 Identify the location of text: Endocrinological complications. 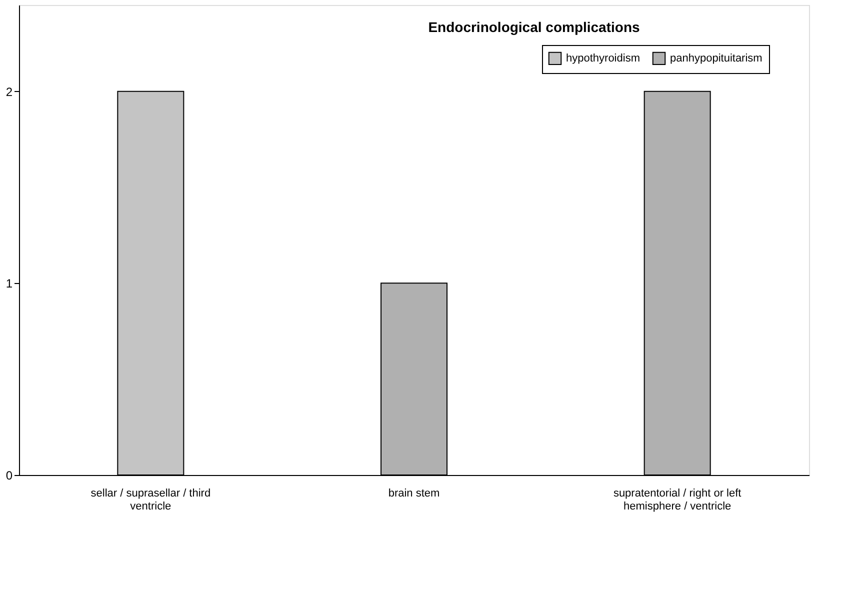
(534, 27).